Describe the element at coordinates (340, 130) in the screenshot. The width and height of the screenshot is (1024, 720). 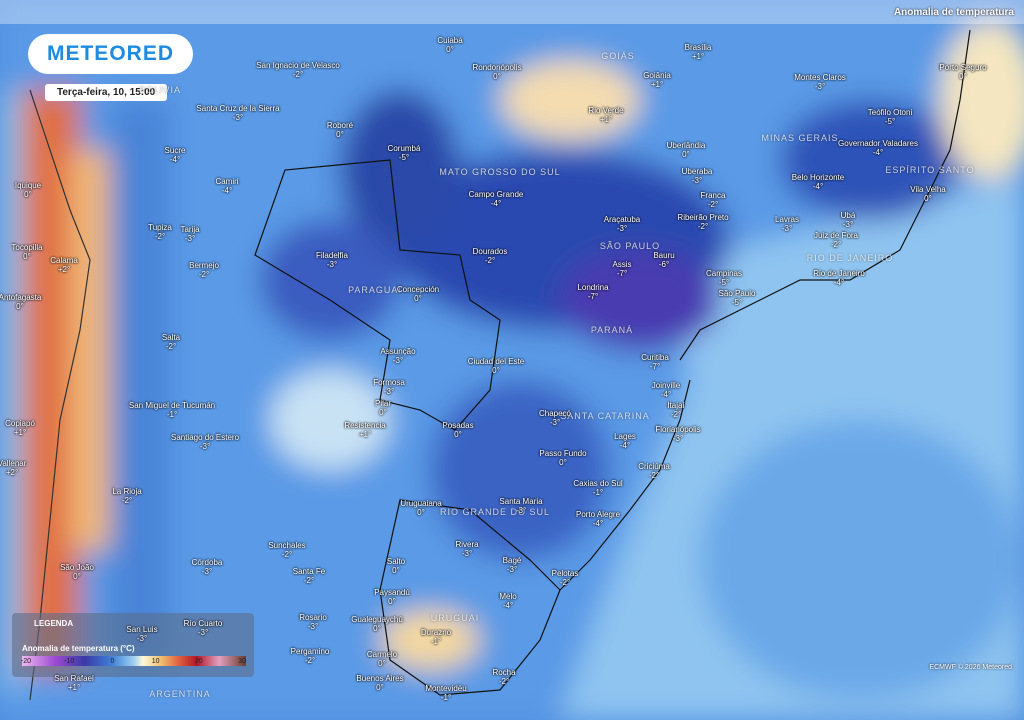
I see `city-label: Roboré 0°` at that location.